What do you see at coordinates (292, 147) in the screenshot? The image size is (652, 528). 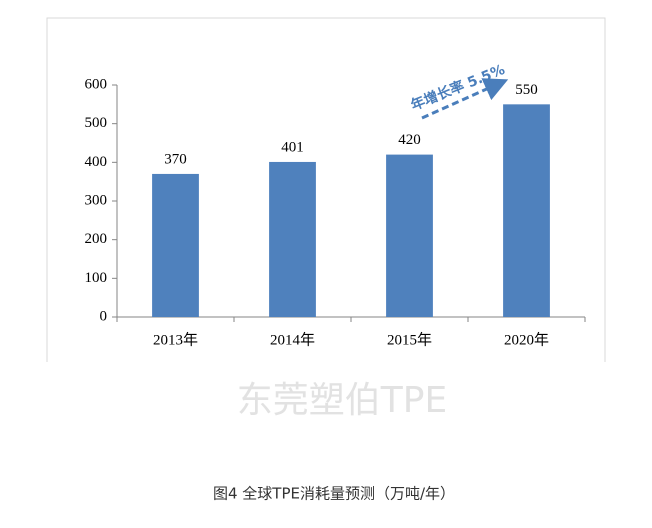 I see `data-label: 401` at bounding box center [292, 147].